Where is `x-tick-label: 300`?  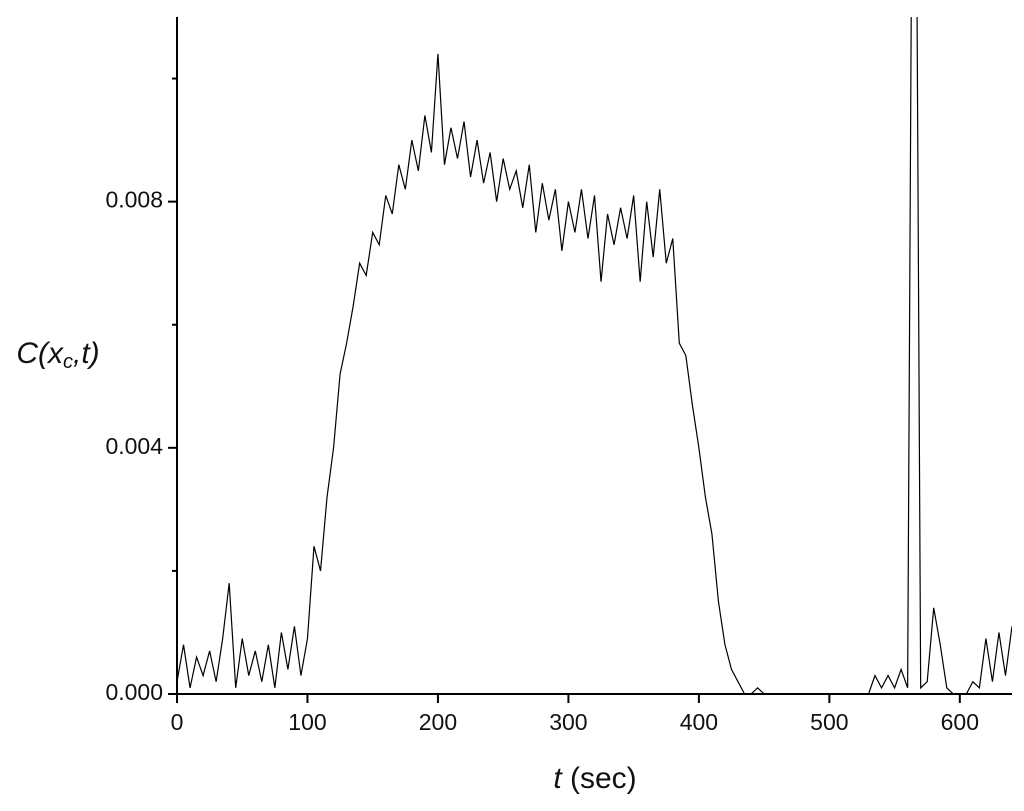
x-tick-label: 300 is located at coordinates (568, 722).